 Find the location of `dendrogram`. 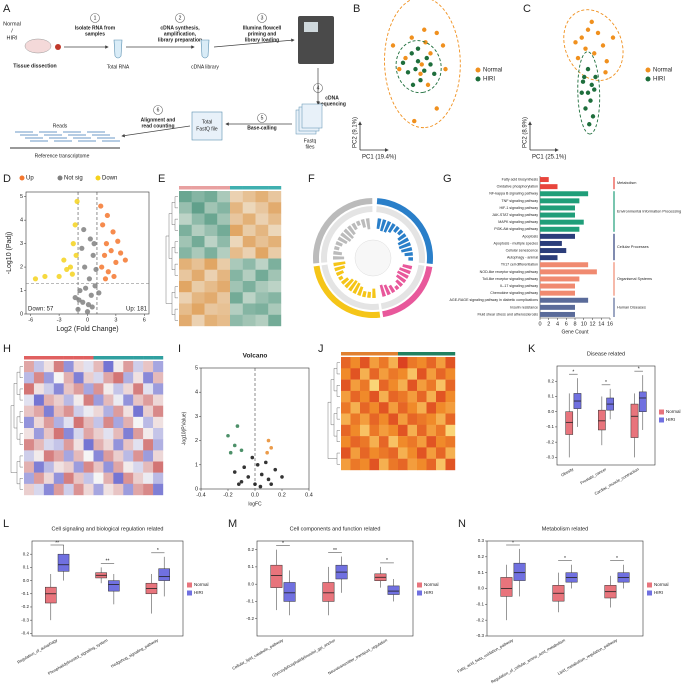

dendrogram is located at coordinates (13, 439).